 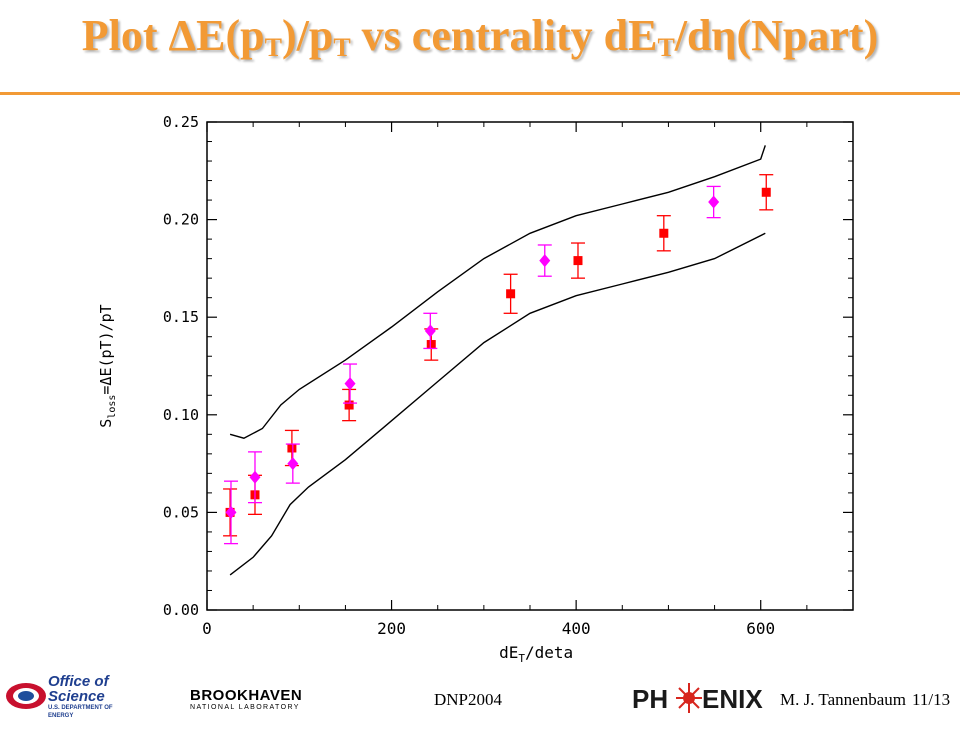 I want to click on doe-swirl-icon, so click(x=26, y=696).